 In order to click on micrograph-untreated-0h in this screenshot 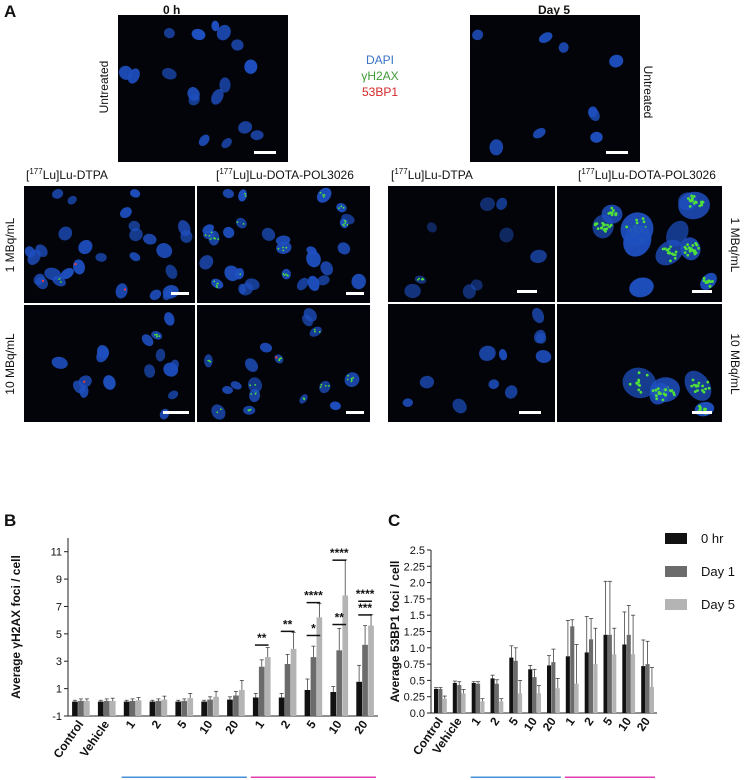, I will do `click(203, 88)`.